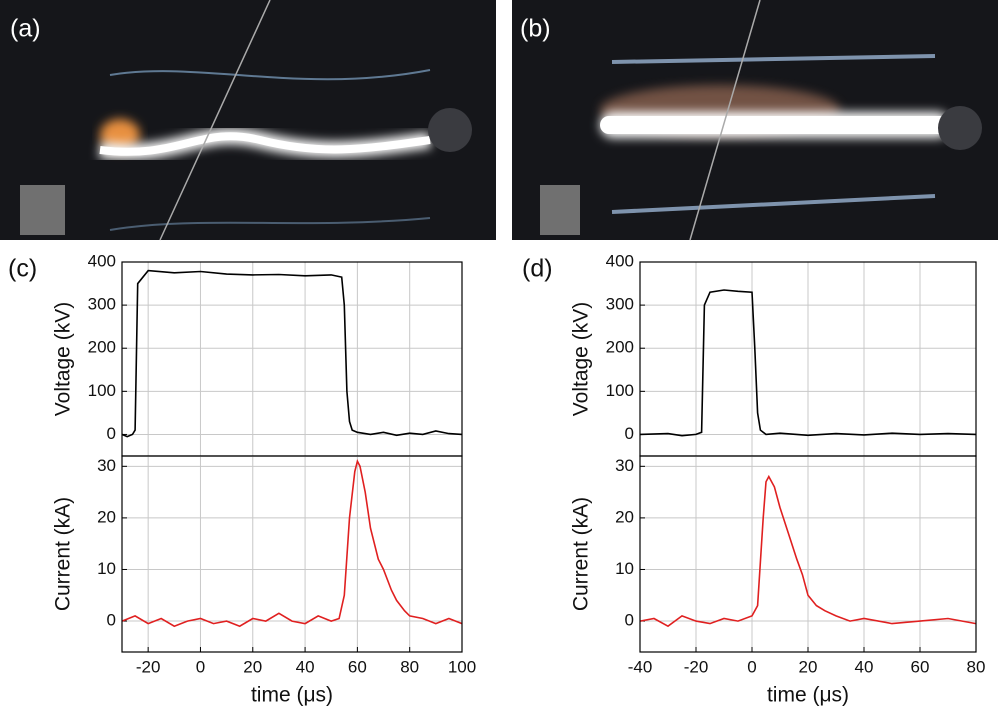 This screenshot has height=725, width=998. I want to click on panel-label: (d), so click(537, 269).